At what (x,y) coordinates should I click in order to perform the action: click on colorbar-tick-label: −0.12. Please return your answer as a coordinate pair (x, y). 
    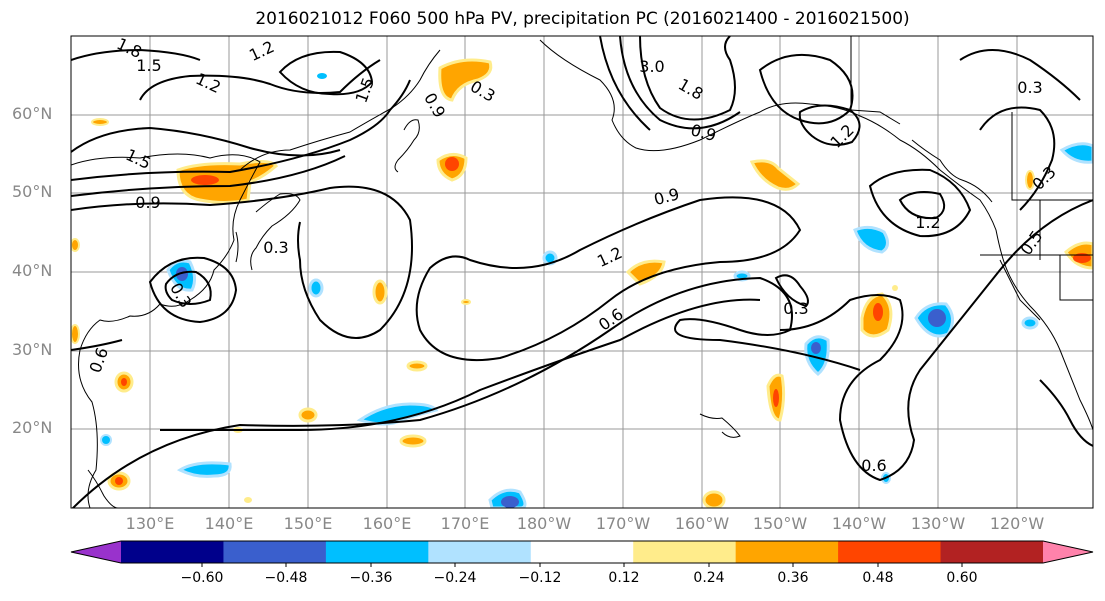
    Looking at the image, I should click on (540, 578).